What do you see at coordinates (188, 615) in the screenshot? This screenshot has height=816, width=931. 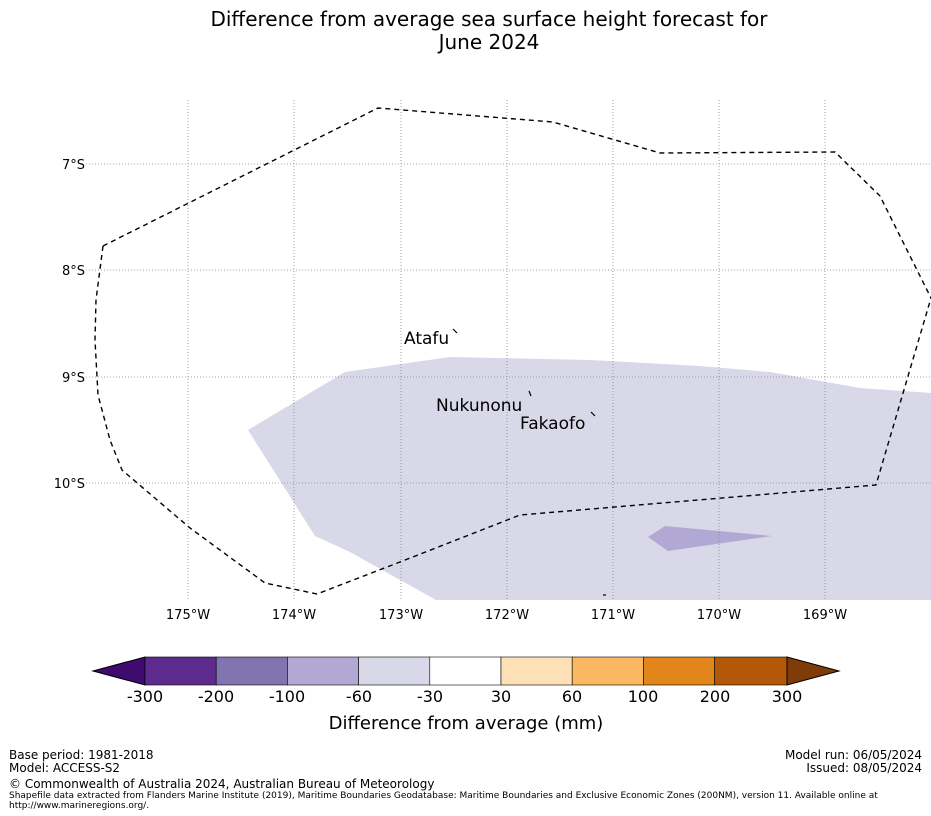 I see `lon-label-175w: 175°W` at bounding box center [188, 615].